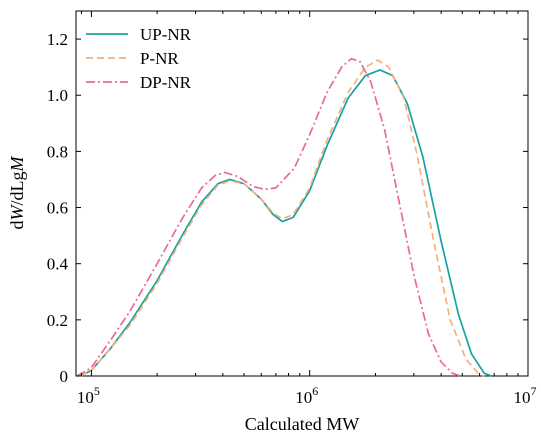 The height and width of the screenshot is (437, 541). What do you see at coordinates (57, 95) in the screenshot?
I see `y-tick-label: 1.0` at bounding box center [57, 95].